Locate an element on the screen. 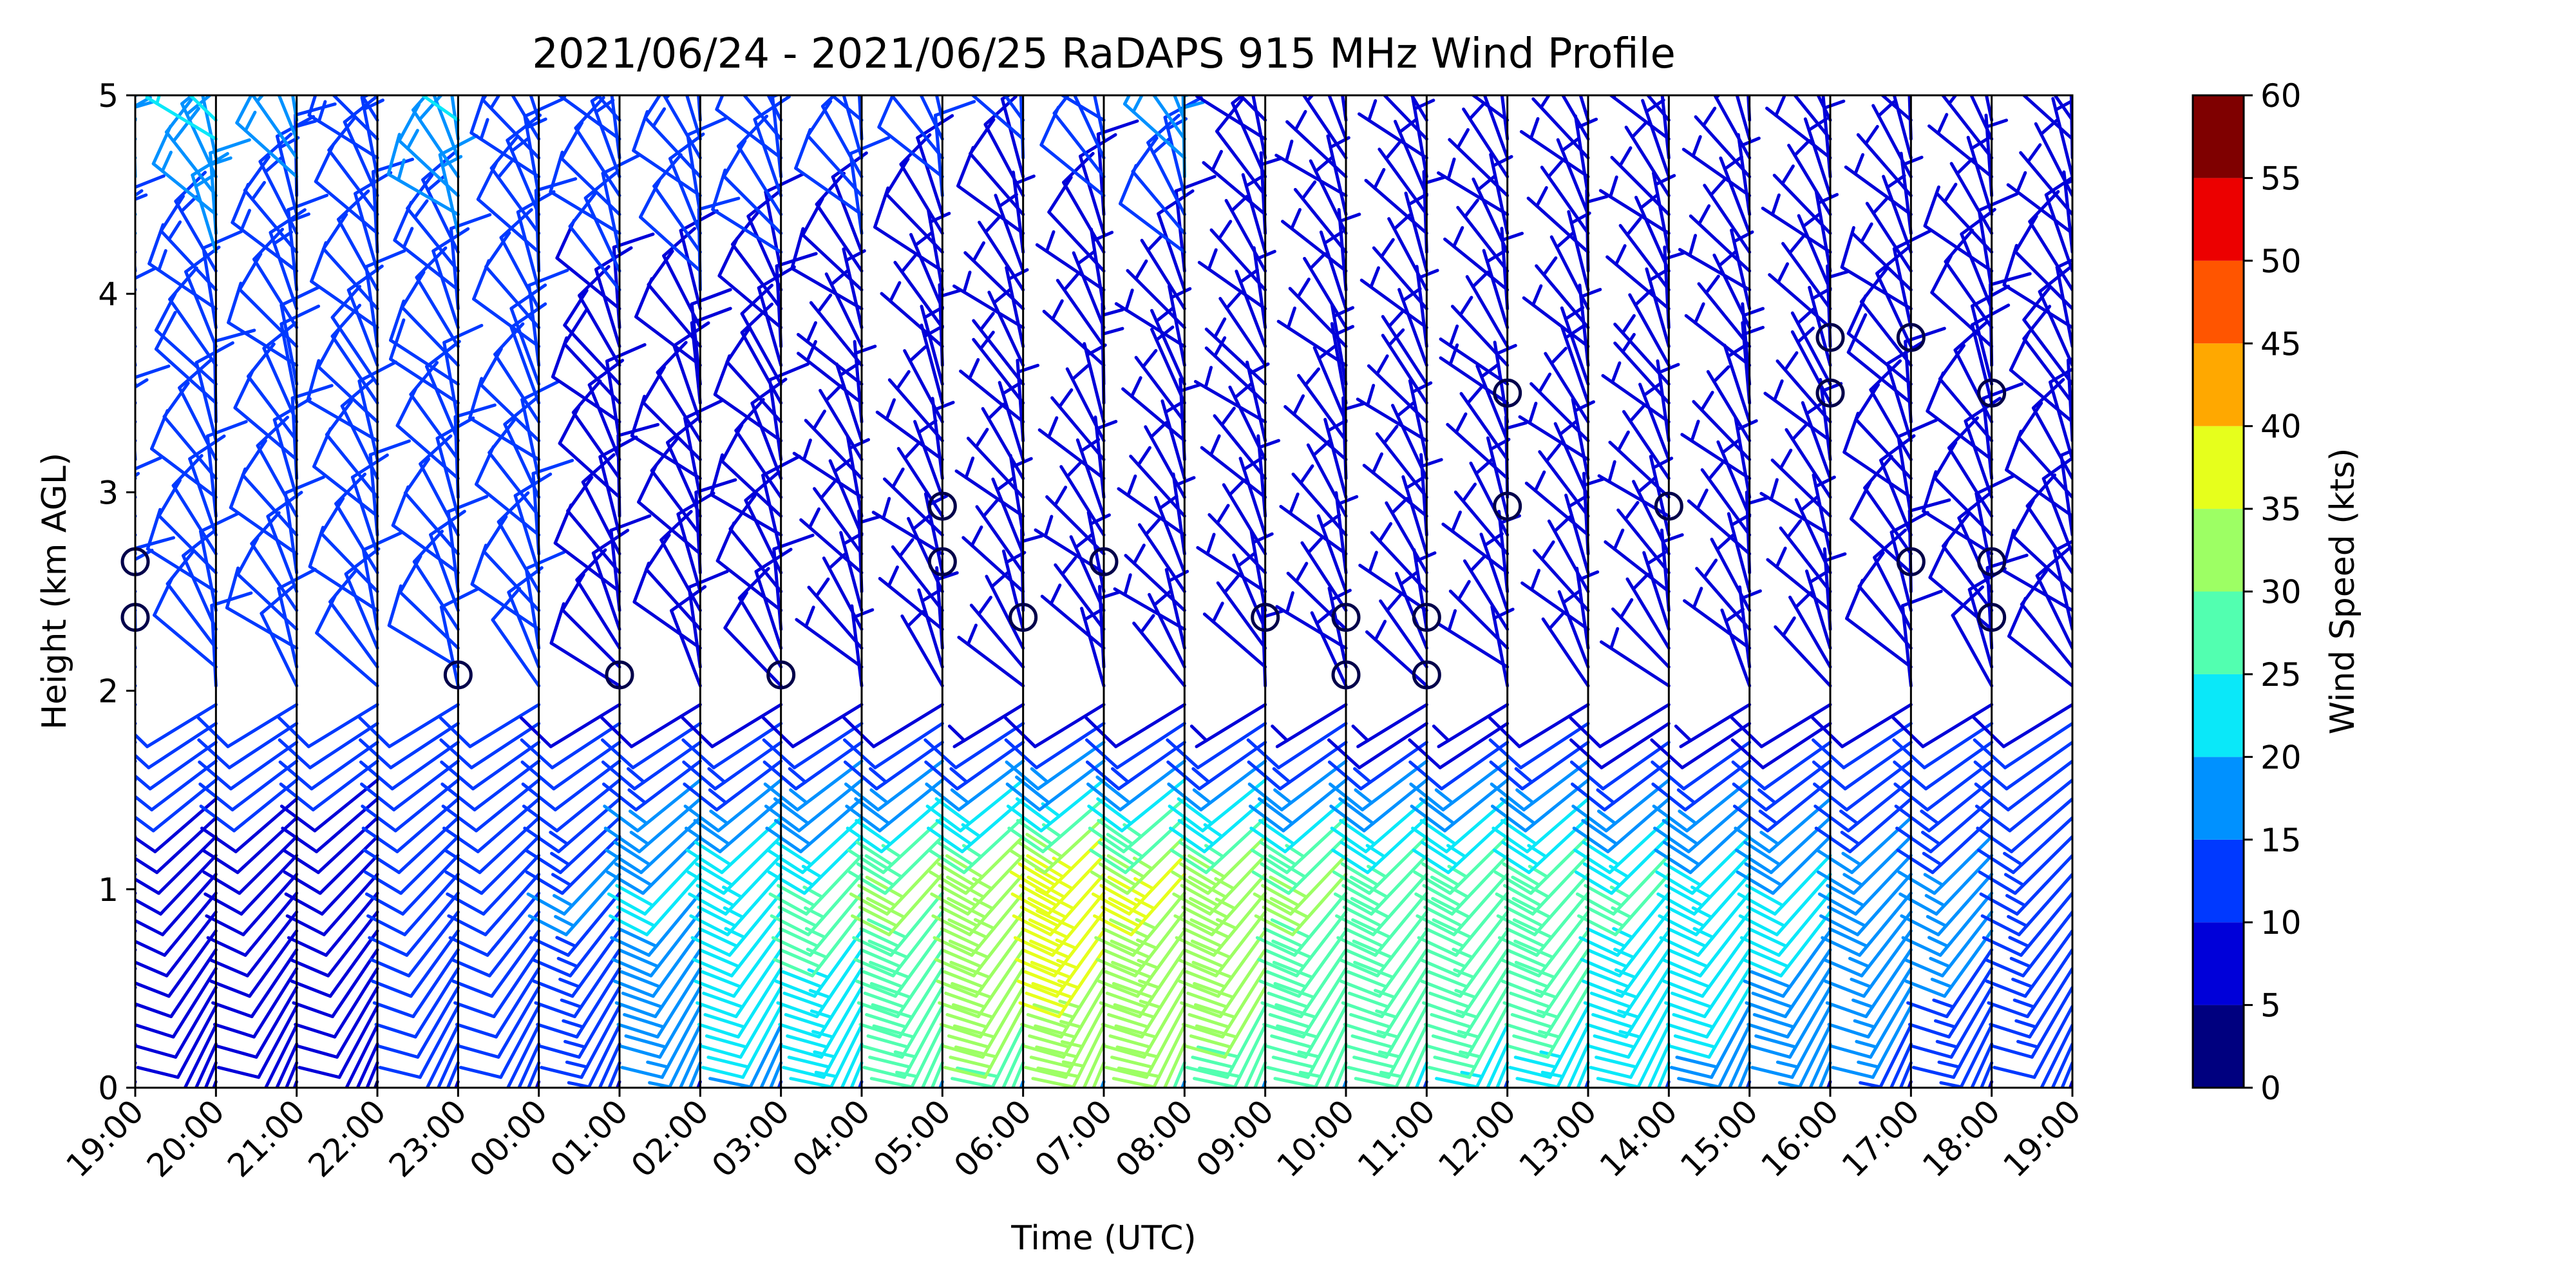 Image resolution: width=2576 pixels, height=1288 pixels. x-tick-label: 09:00 is located at coordinates (1235, 1138).